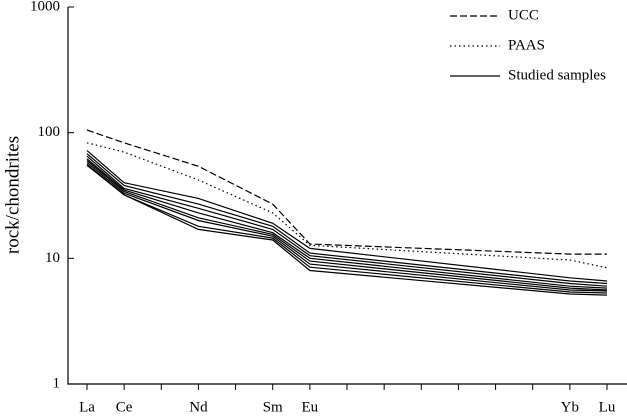 Image resolution: width=627 pixels, height=416 pixels. I want to click on y-tick-label: 1000, so click(45, 7).